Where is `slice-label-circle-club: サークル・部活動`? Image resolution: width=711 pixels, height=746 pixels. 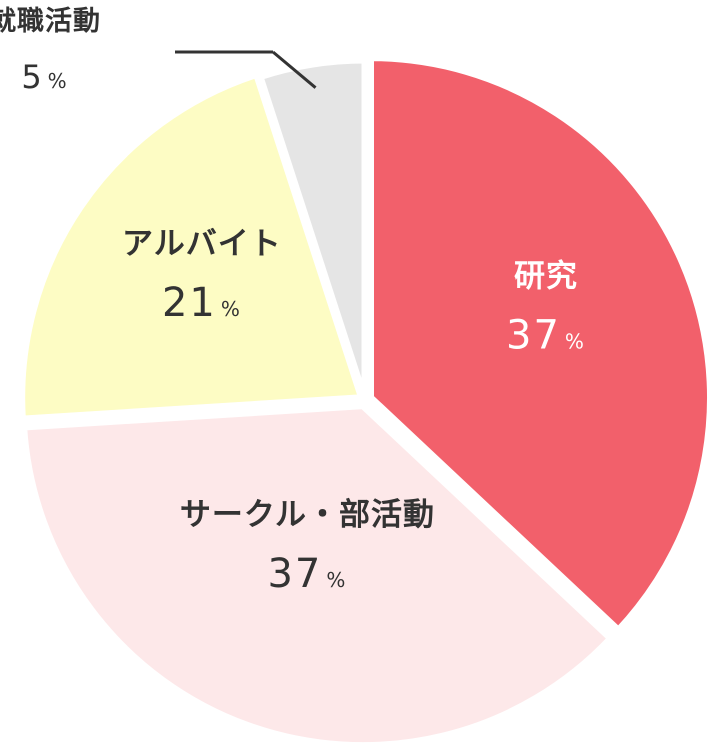
slice-label-circle-club: サークル・部活動 is located at coordinates (307, 515).